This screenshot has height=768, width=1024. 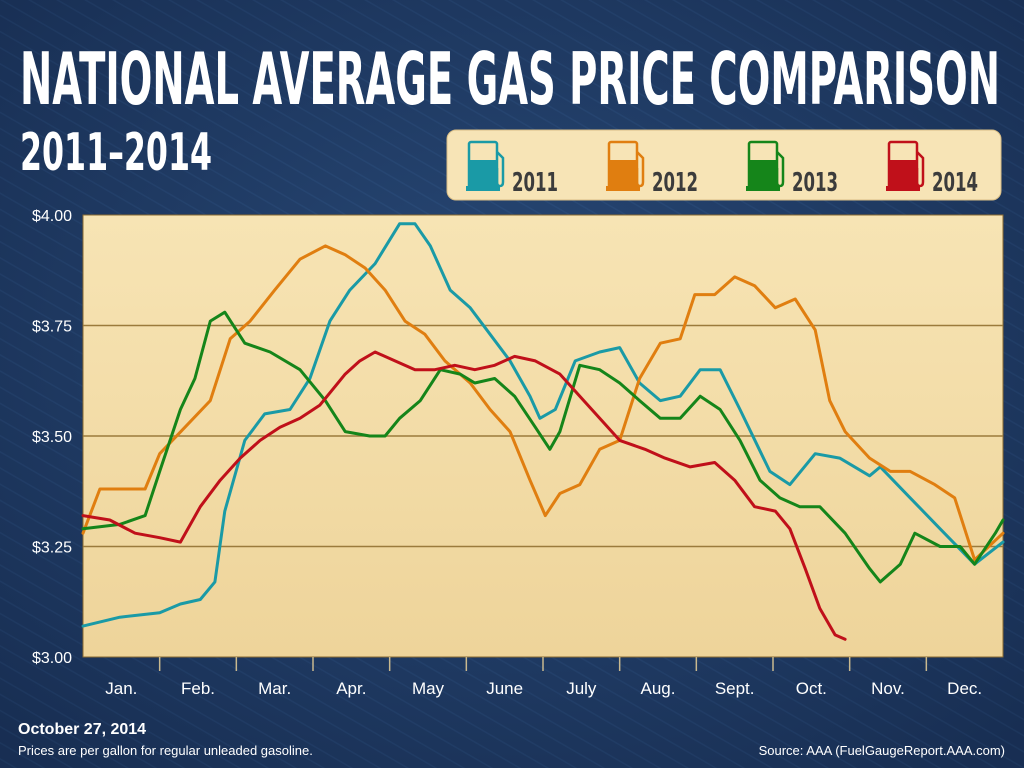 What do you see at coordinates (815, 183) in the screenshot?
I see `legend-label: 2013` at bounding box center [815, 183].